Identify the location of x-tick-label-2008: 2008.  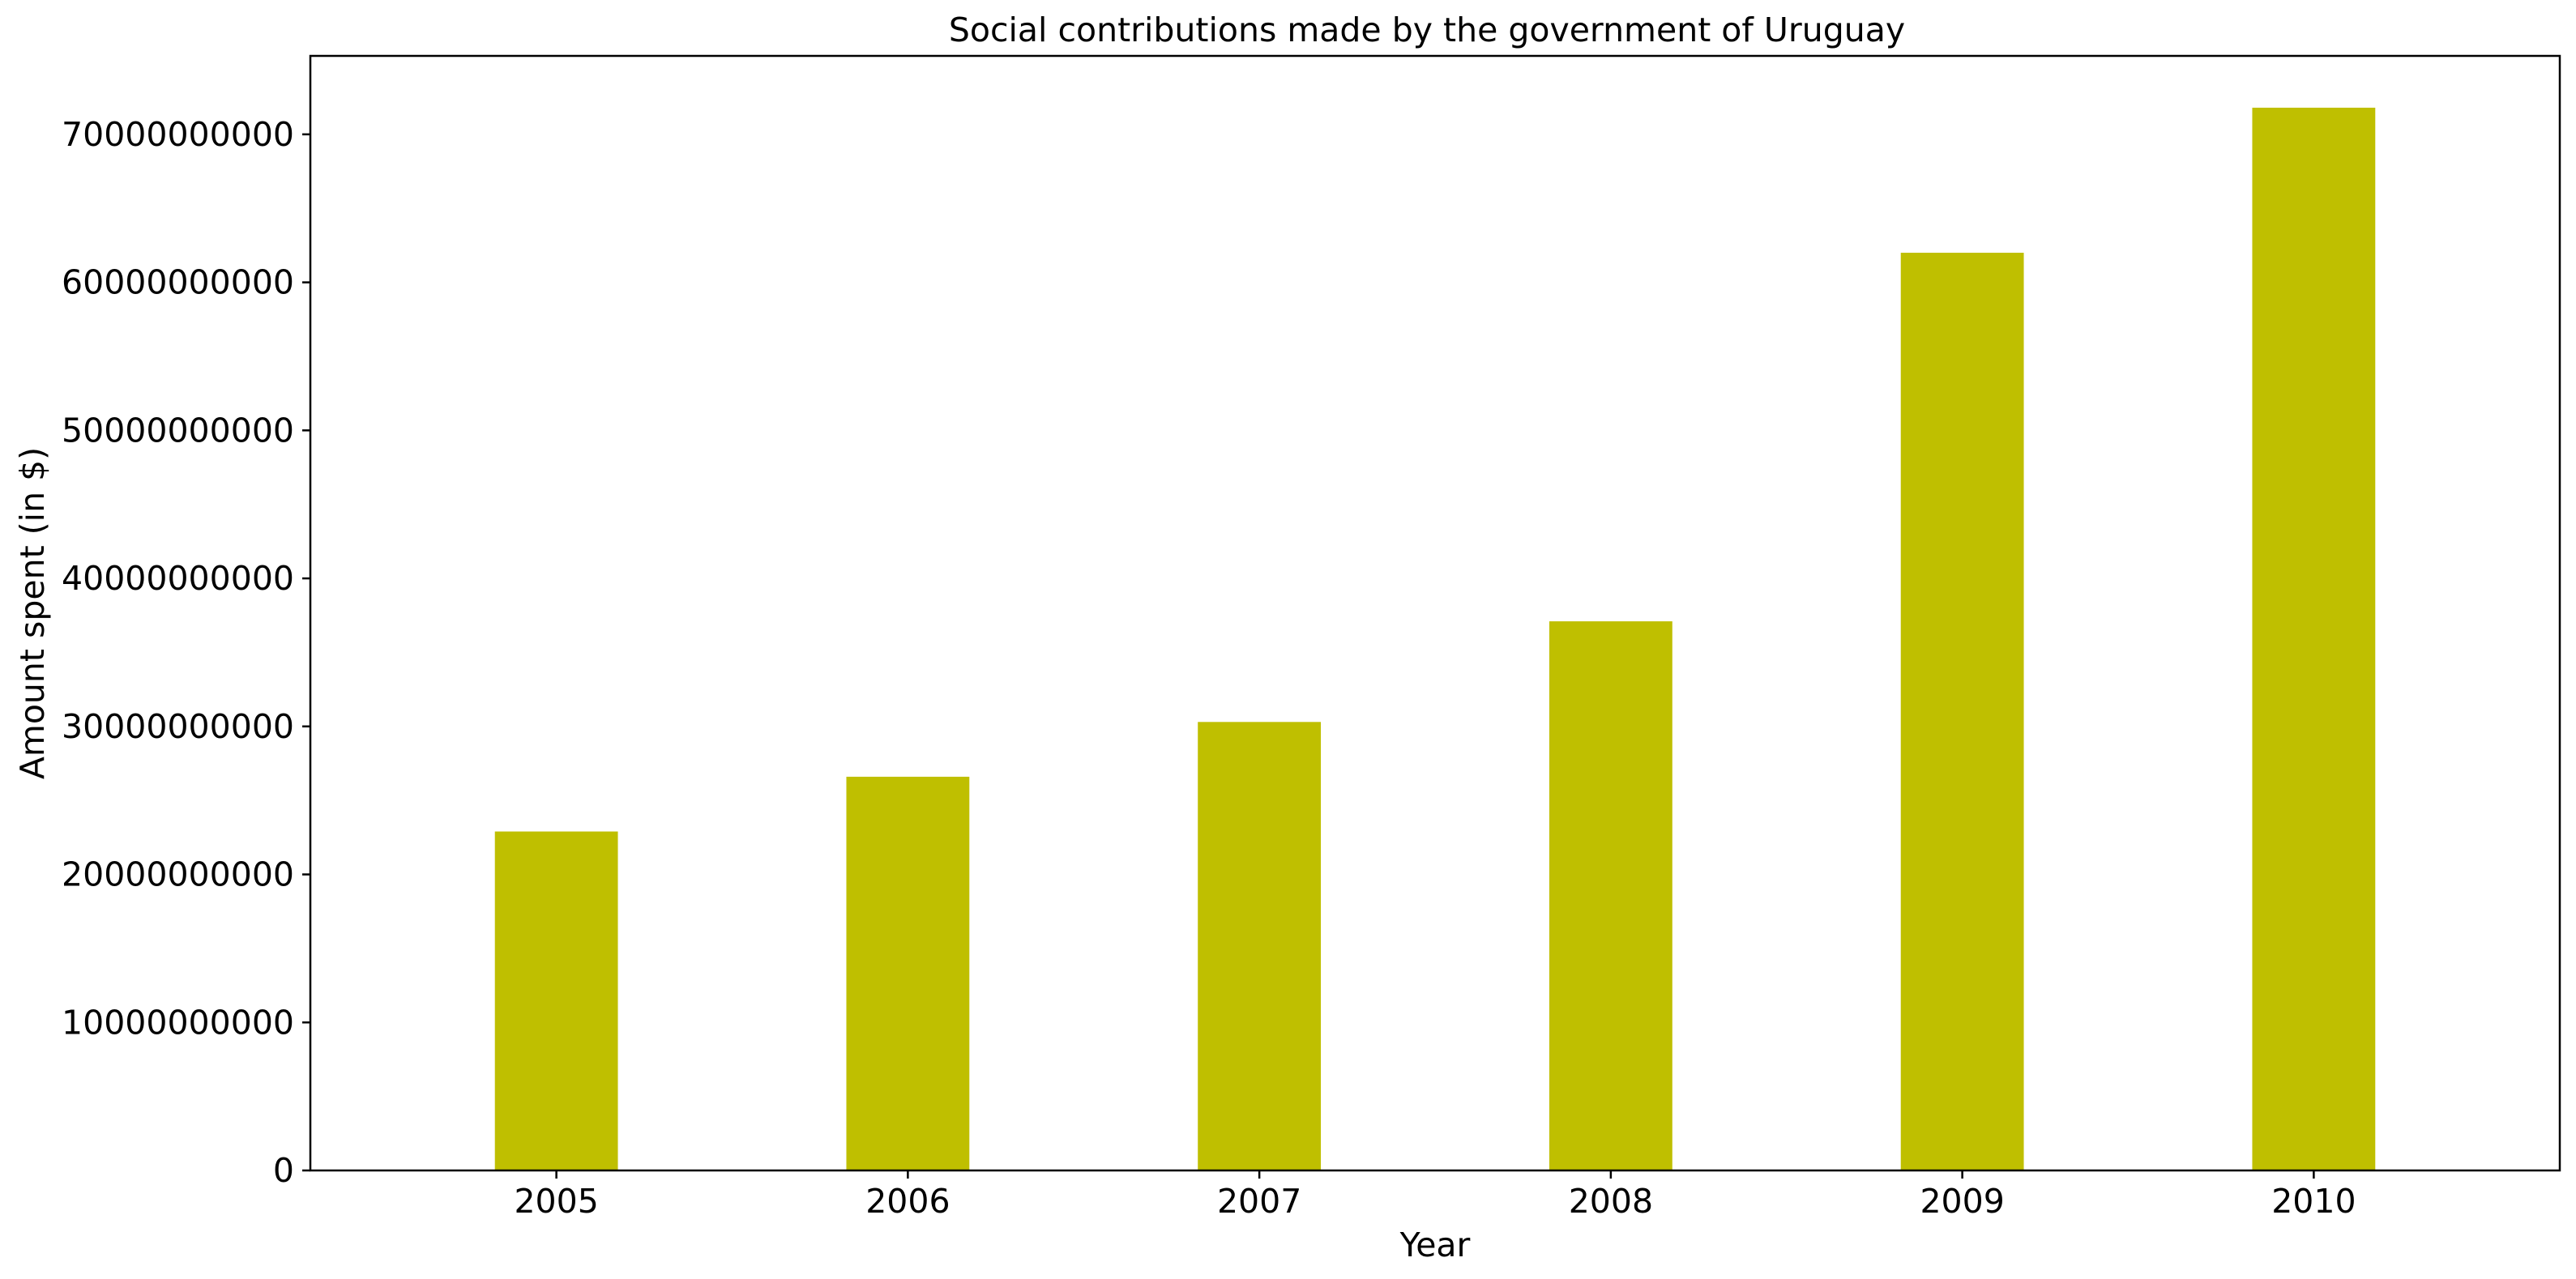
(1611, 1201).